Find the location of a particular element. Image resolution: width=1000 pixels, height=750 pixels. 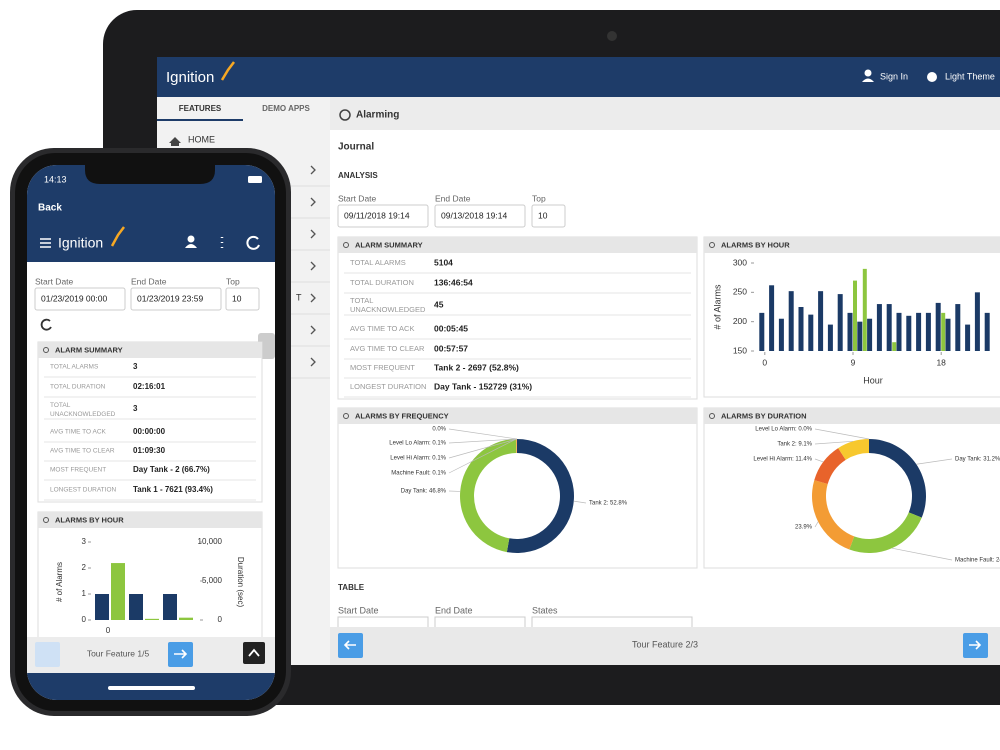

status-time: 14:13 is located at coordinates (55, 179).